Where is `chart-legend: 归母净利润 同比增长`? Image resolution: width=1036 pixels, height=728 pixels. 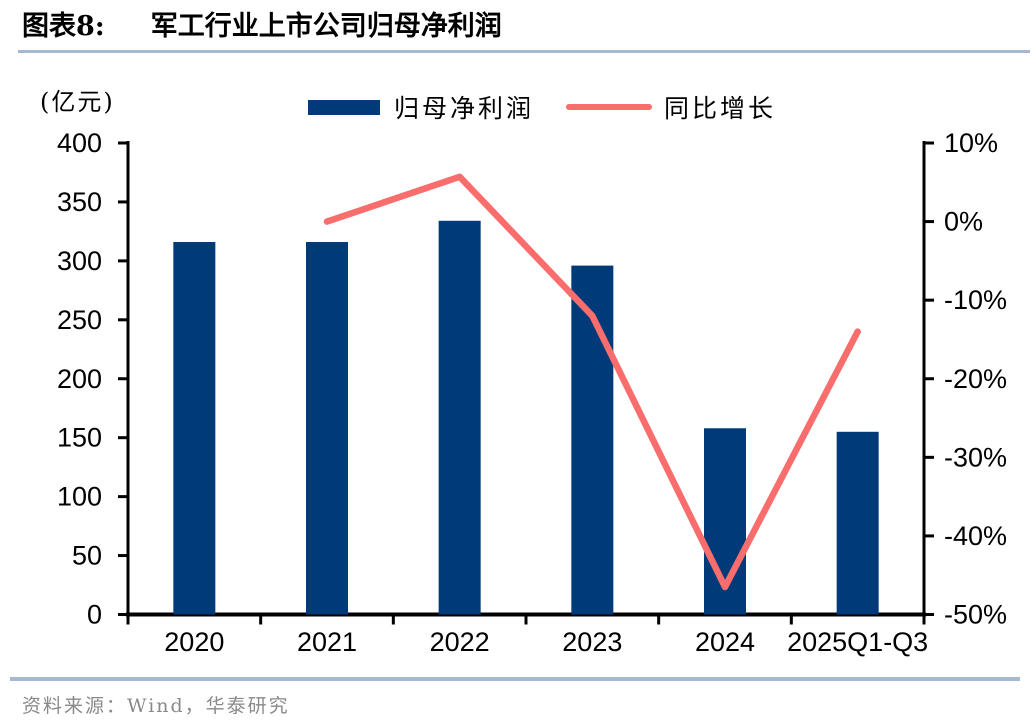 chart-legend: 归母净利润 同比增长 is located at coordinates (542, 108).